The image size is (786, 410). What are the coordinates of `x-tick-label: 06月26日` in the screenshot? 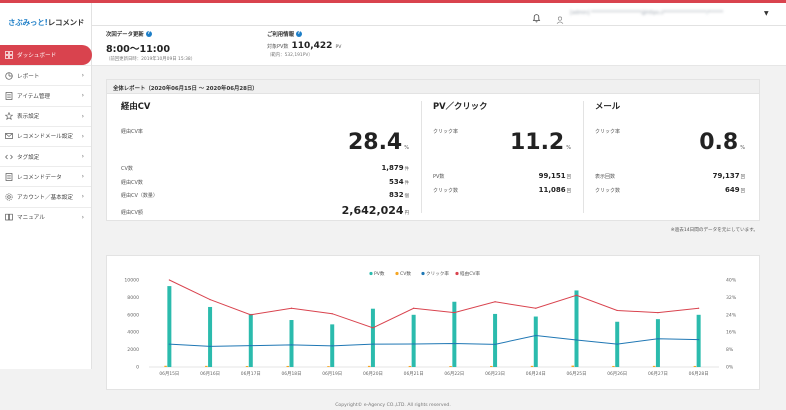 It's located at (617, 374).